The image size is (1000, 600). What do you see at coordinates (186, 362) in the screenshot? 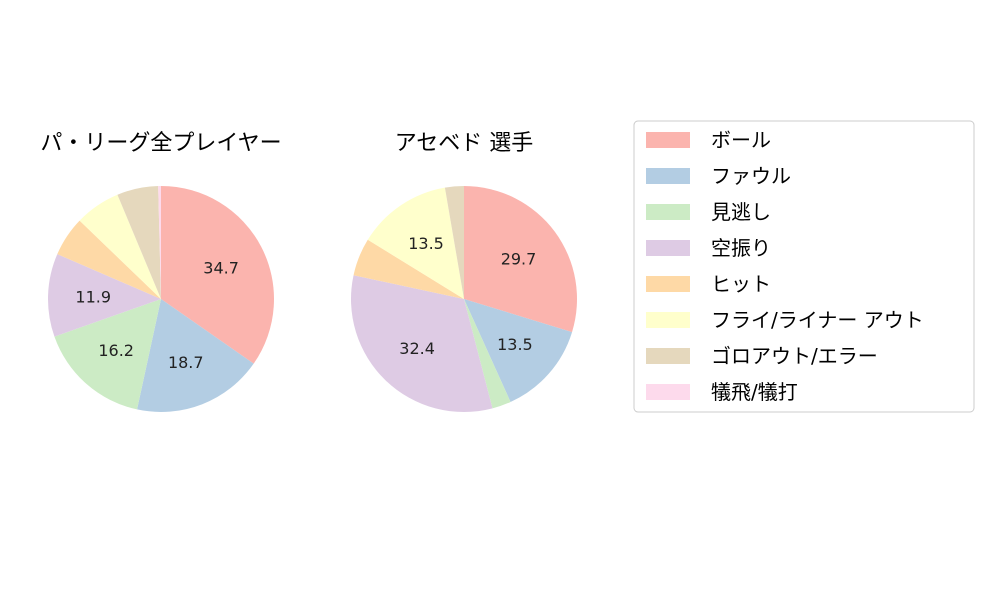
I see `pie-slice-label: 18.7` at bounding box center [186, 362].